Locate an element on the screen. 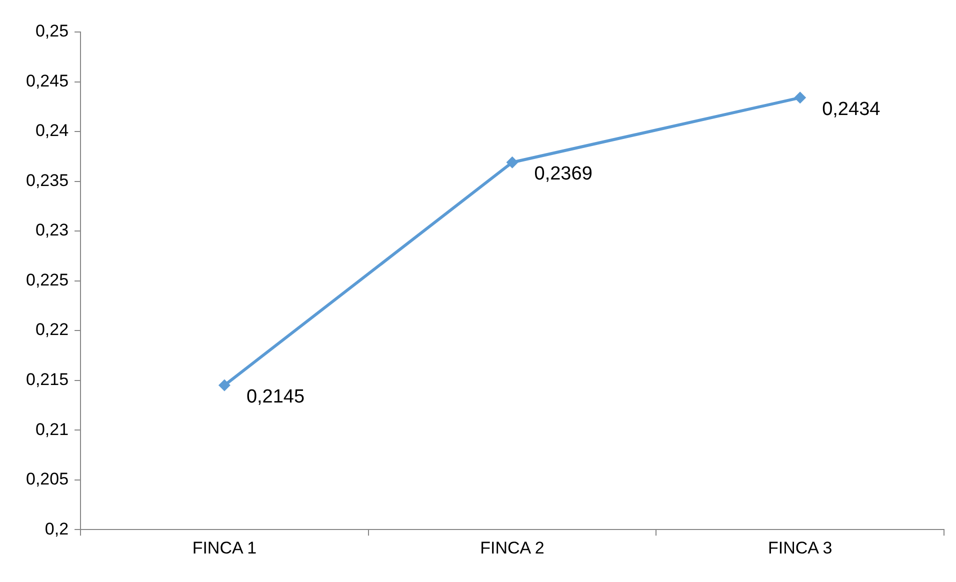 This screenshot has height=582, width=956. y-tick-label: 0,225 is located at coordinates (47, 280).